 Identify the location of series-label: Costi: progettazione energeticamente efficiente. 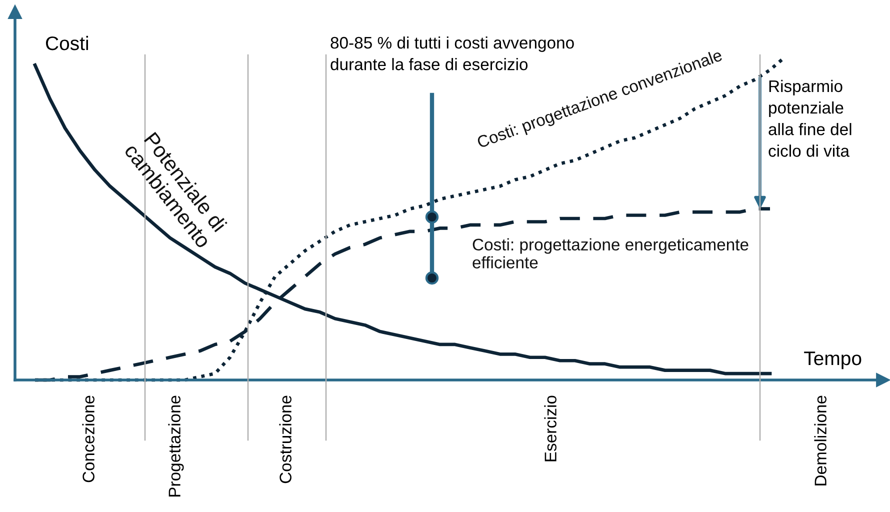
(610, 253).